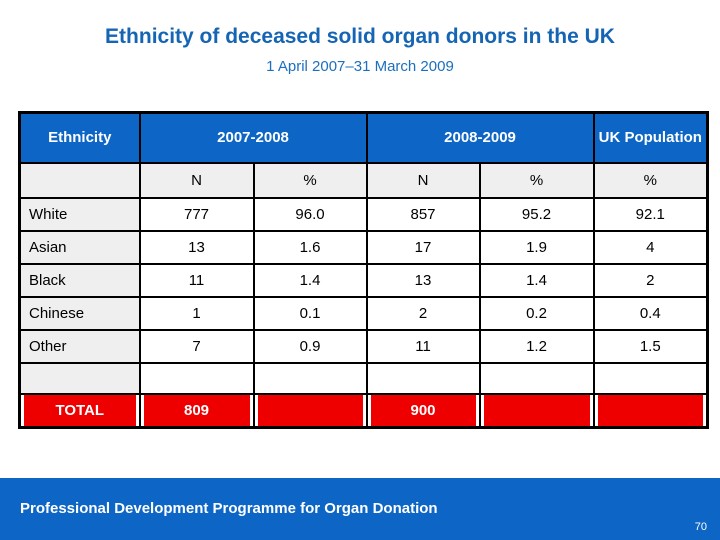  I want to click on data-cell: 92.1, so click(650, 214).